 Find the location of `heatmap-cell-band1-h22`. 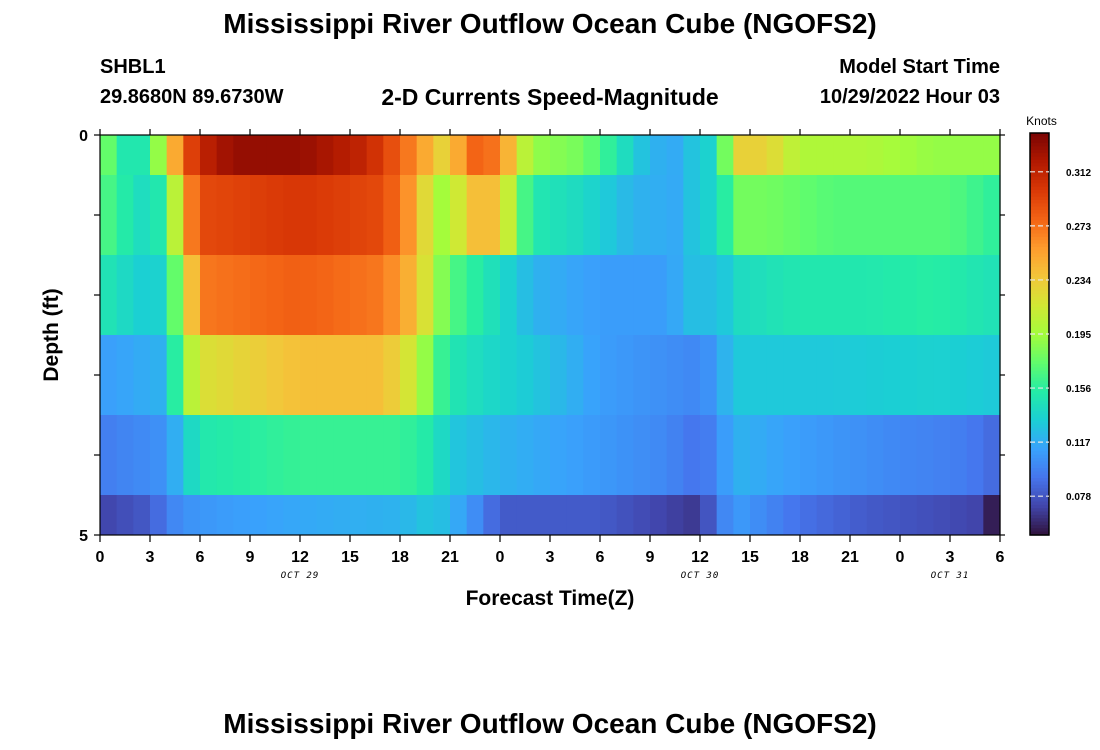

heatmap-cell-band1-h22 is located at coordinates (475, 215).